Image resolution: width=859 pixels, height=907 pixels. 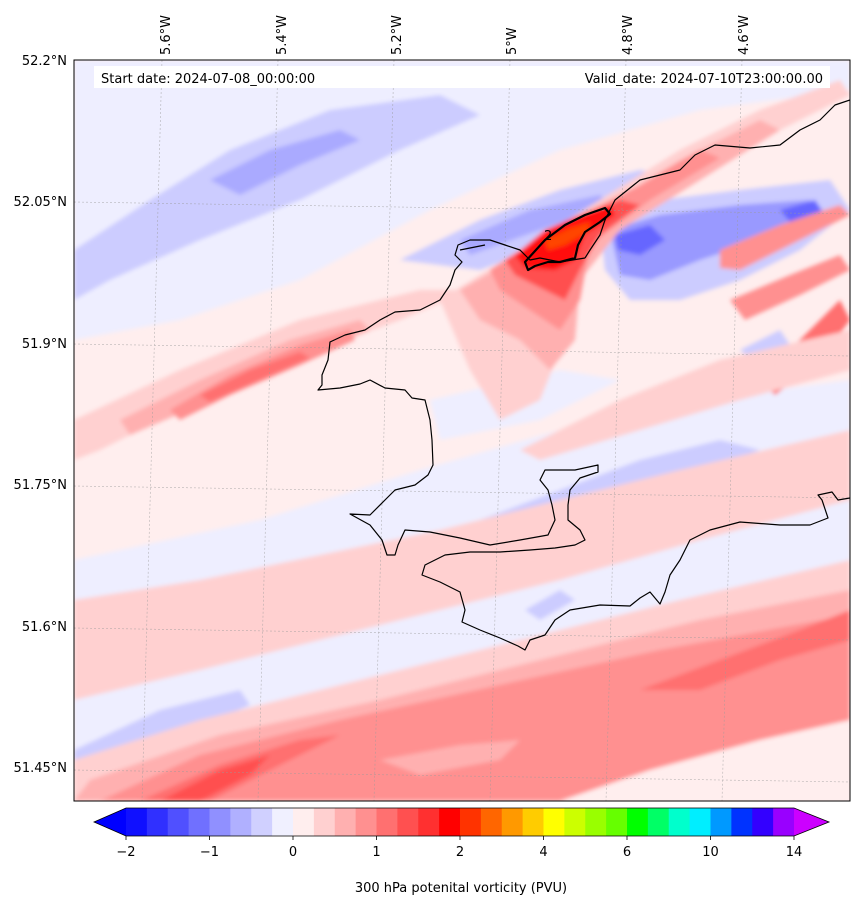 I want to click on start-date-label: Start date: 2024-07-08_00:00:00, so click(x=208, y=79).